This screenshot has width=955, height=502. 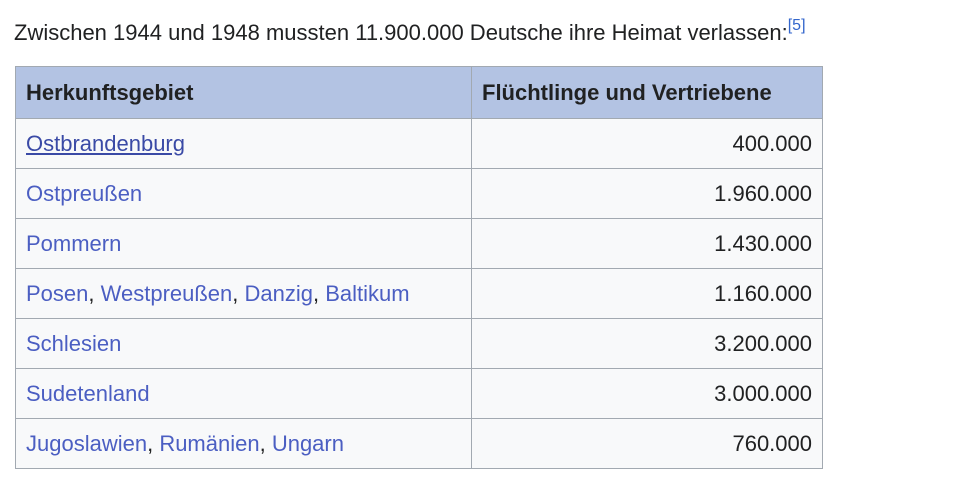 I want to click on region-cell: Schlesien, so click(x=243, y=343).